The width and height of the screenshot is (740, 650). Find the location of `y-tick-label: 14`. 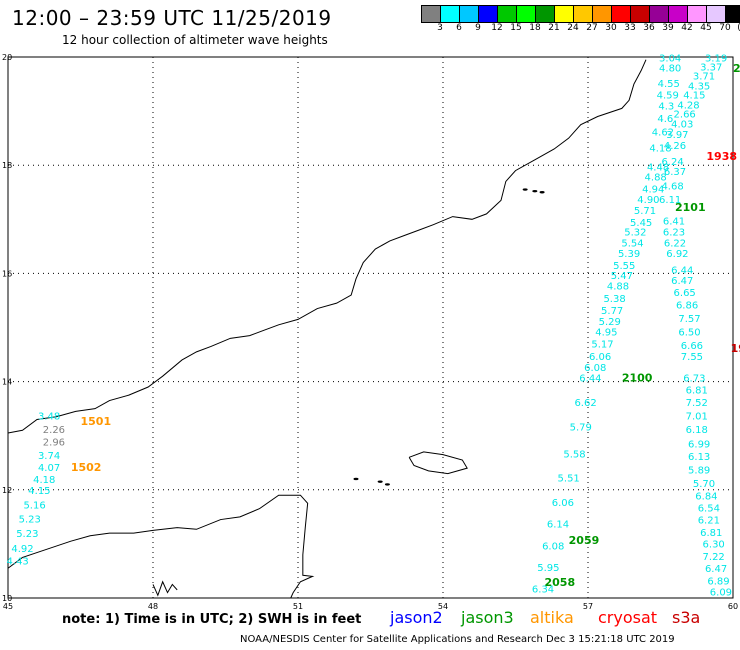

y-tick-label: 14 is located at coordinates (7, 382).